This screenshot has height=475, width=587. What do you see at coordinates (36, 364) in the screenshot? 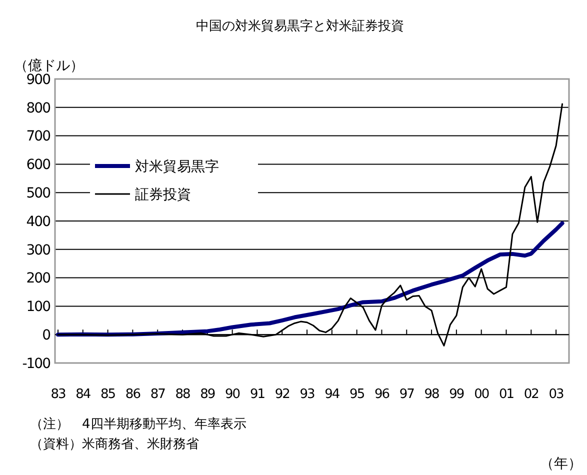
I see `y-tick-label: -100` at bounding box center [36, 364].